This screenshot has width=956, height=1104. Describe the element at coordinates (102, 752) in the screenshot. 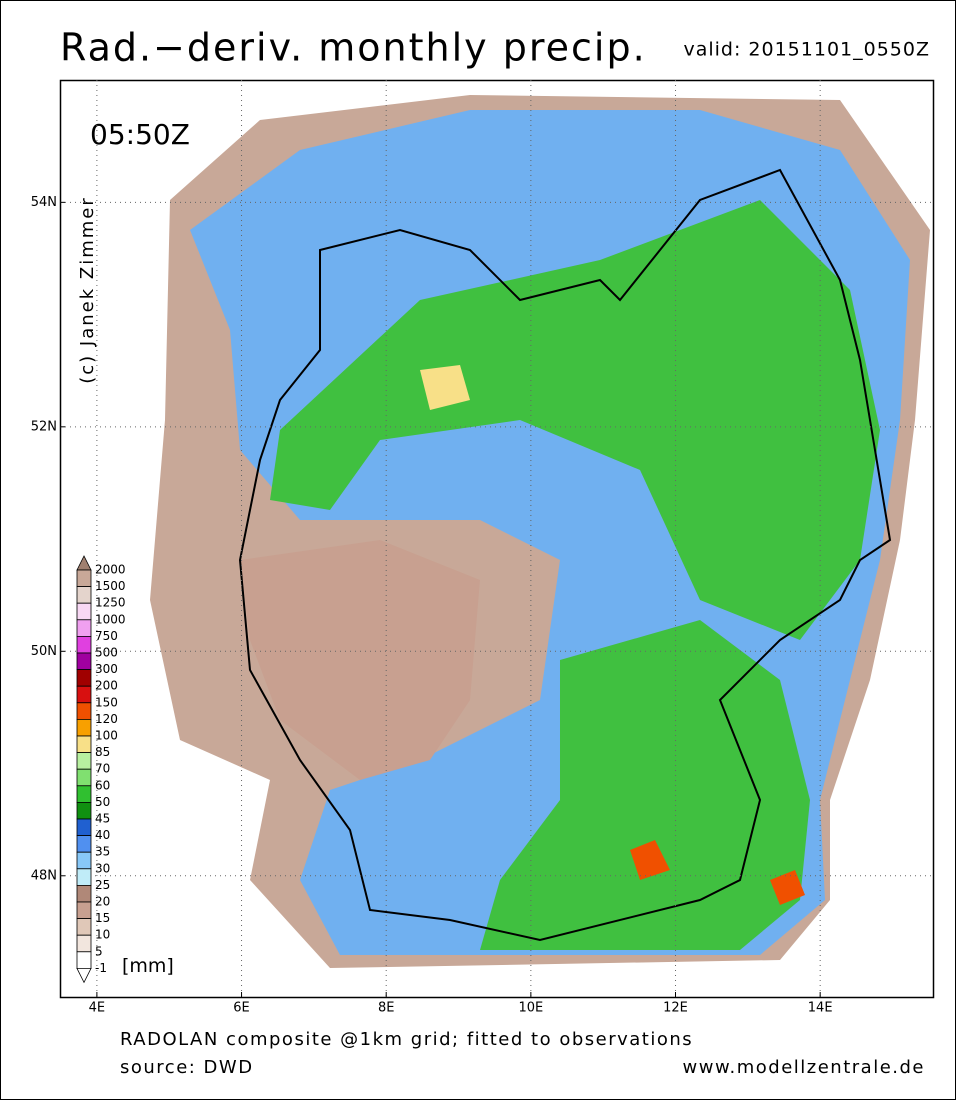

I see `legend-label: 85` at that location.